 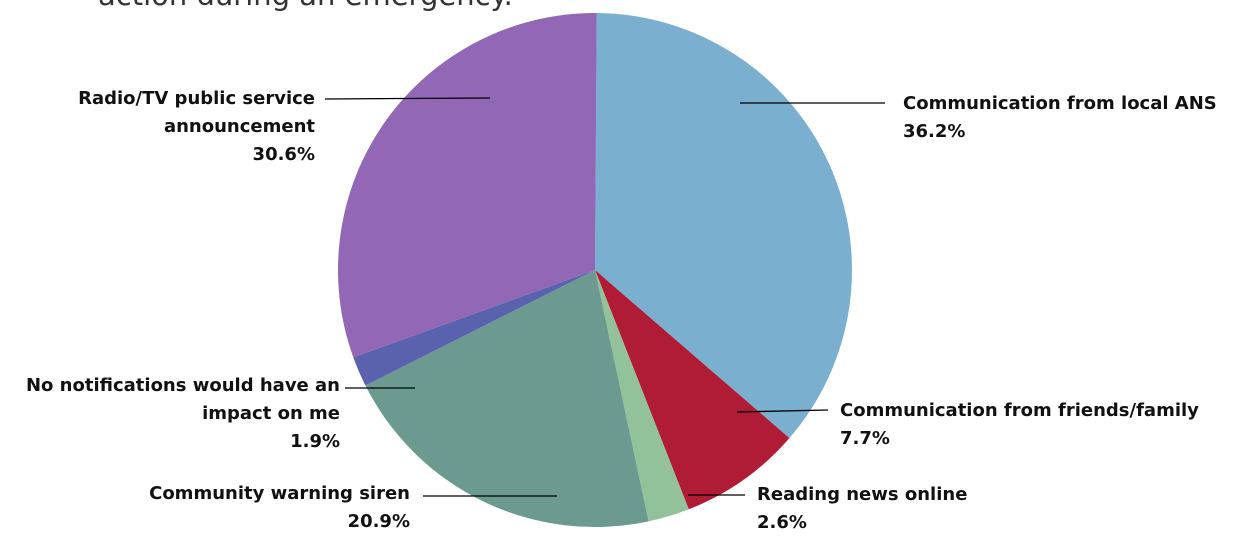 I want to click on slice-label: Reading news online 2.6%, so click(x=907, y=509).